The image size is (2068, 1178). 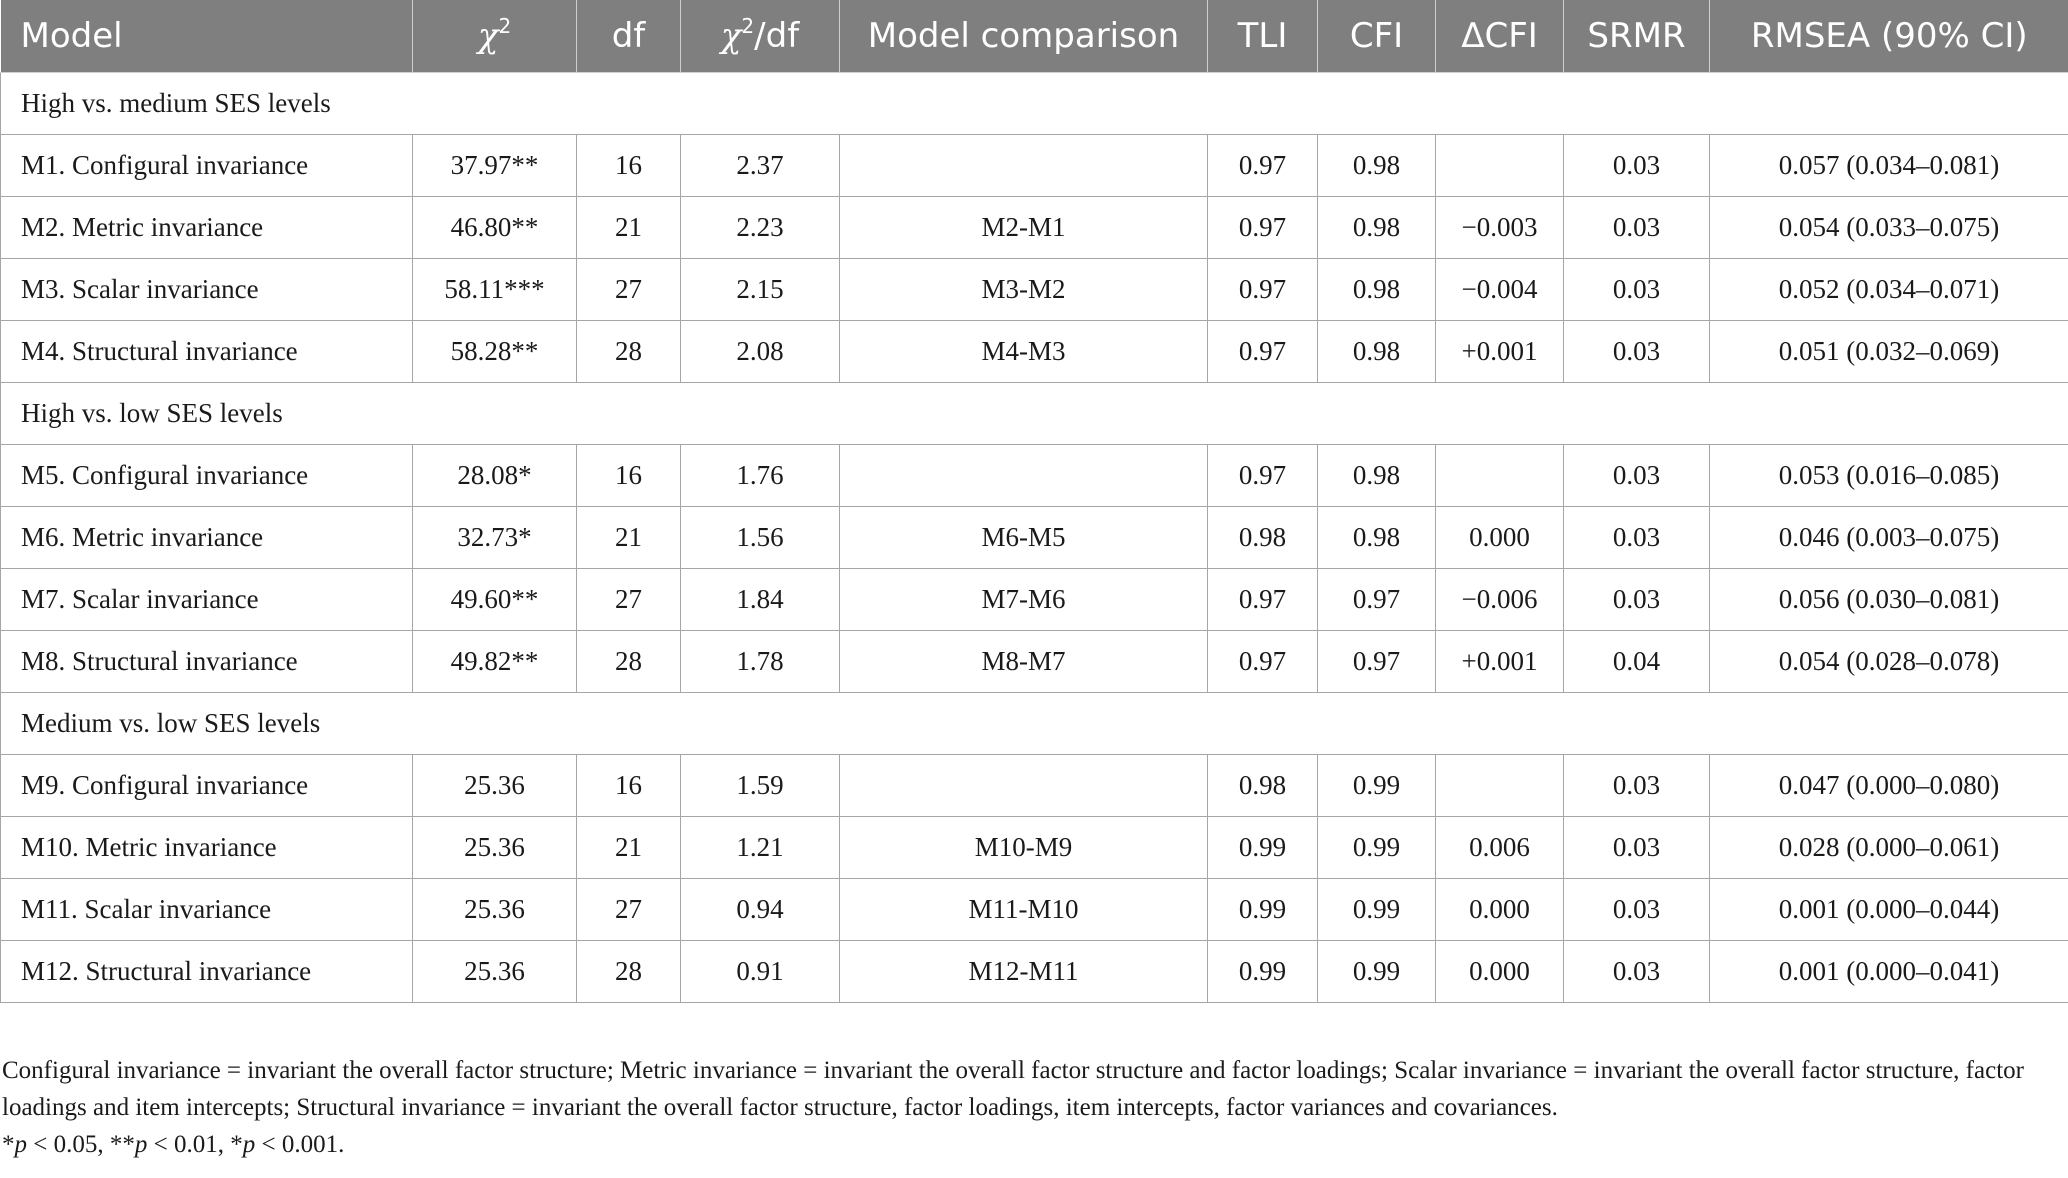 I want to click on cell-chi-square-df: 0.91, so click(x=760, y=971).